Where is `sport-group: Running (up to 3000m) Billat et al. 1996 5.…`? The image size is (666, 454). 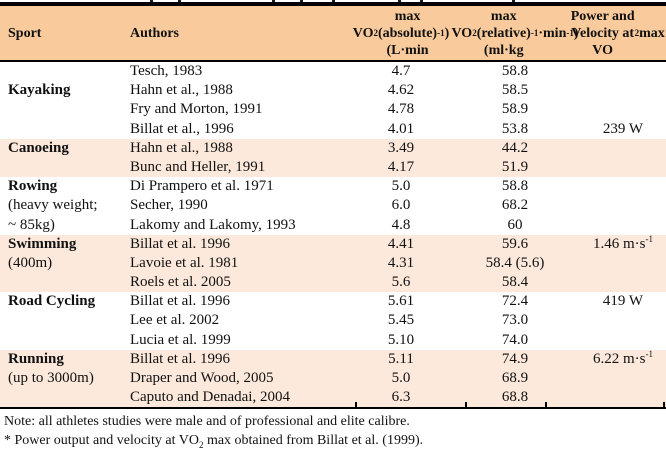
sport-group: Running (up to 3000m) Billat et al. 1996 5.… is located at coordinates (333, 378).